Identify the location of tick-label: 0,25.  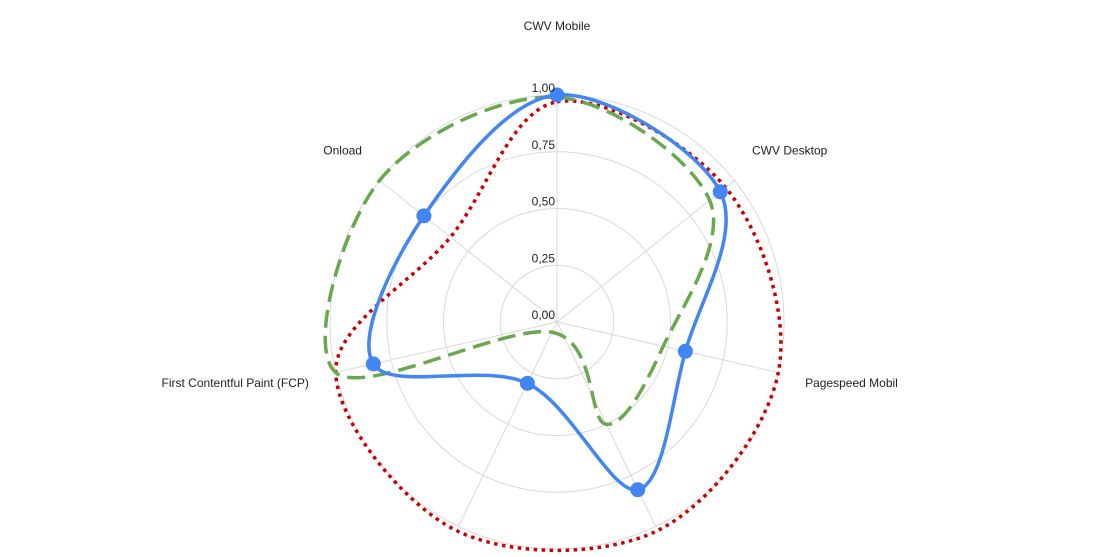
(544, 258).